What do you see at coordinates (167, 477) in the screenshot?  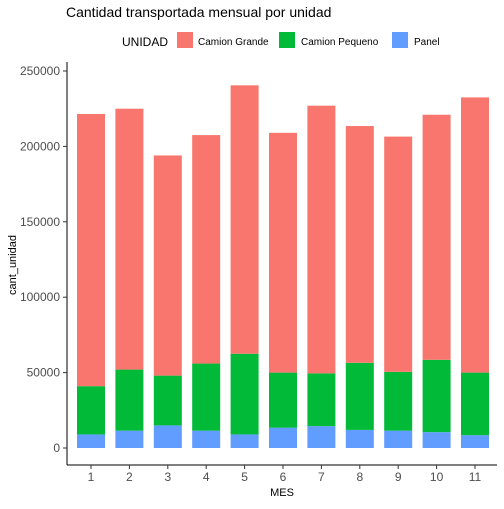 I see `x-tick-label: 3` at bounding box center [167, 477].